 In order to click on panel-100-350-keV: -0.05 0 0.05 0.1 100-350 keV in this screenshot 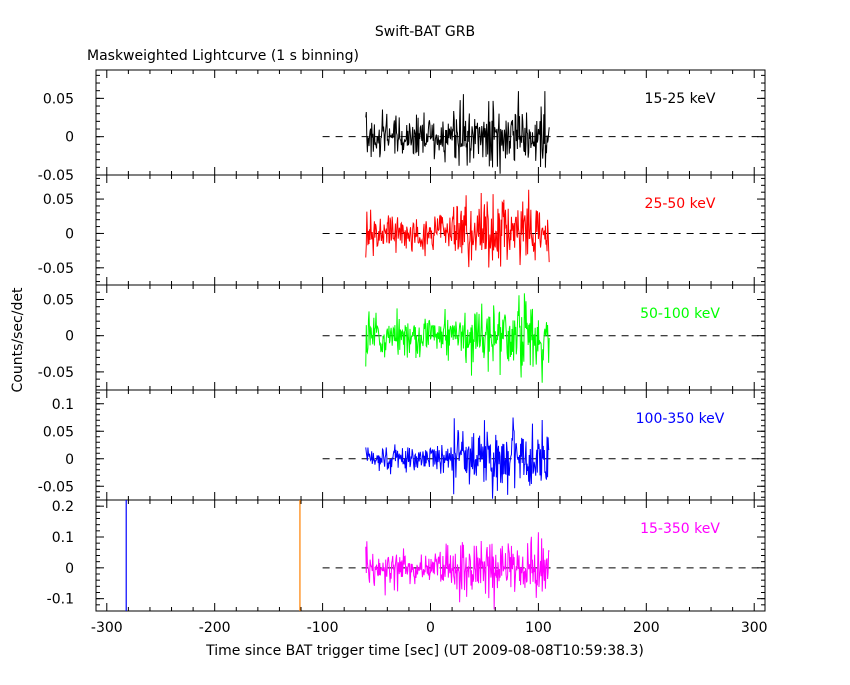, I will do `click(402, 445)`.